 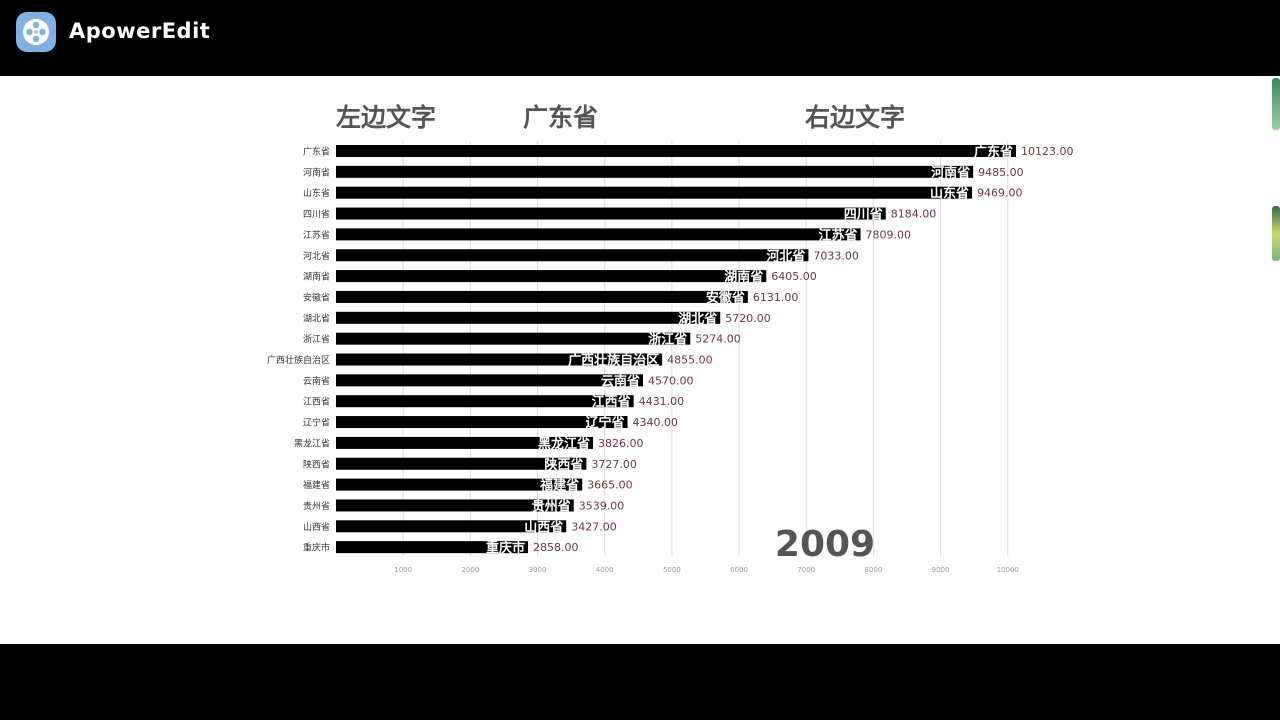 I want to click on bar-inner-label: 广西壮族自治区, so click(x=613, y=361).